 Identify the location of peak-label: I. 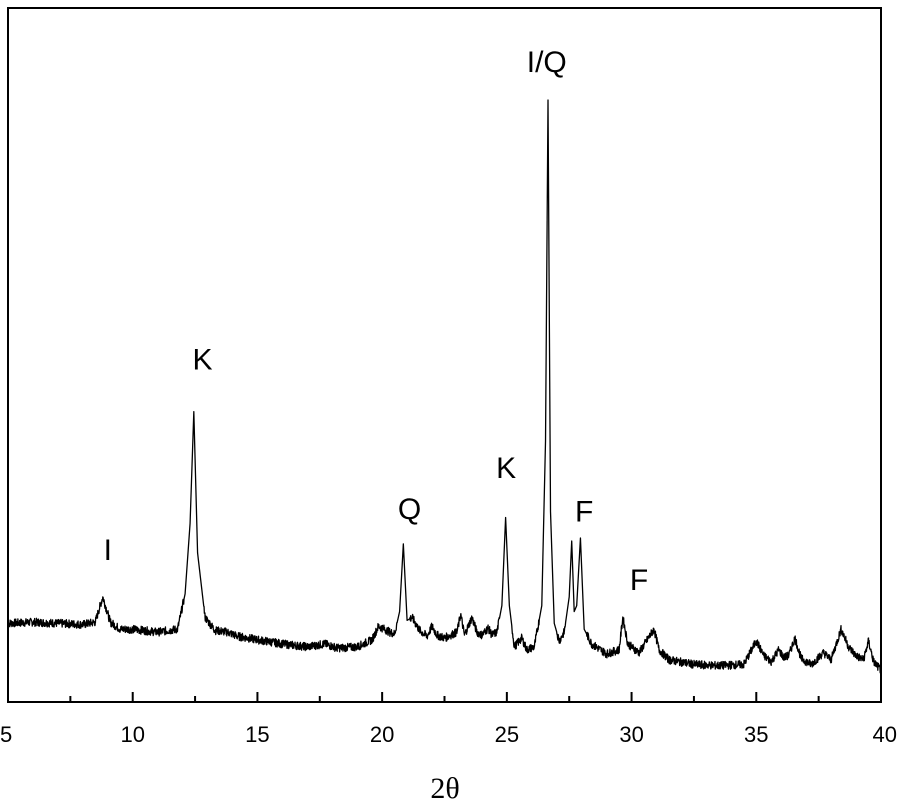
(108, 550).